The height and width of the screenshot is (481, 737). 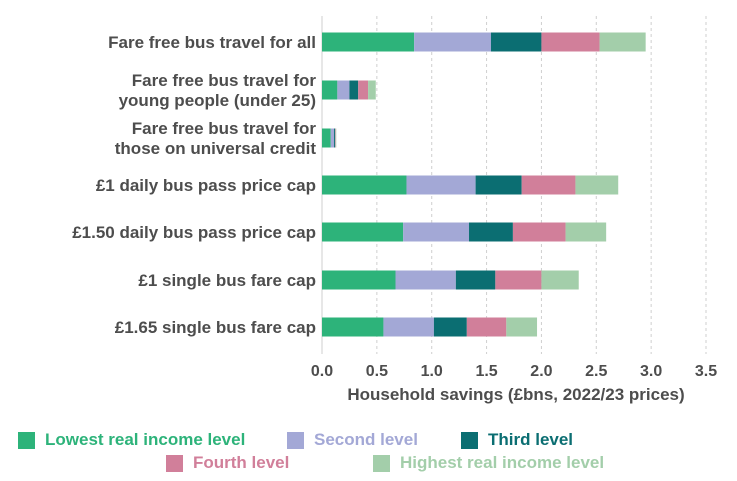 What do you see at coordinates (194, 232) in the screenshot?
I see `category-label: £1.50 daily bus pass price cap` at bounding box center [194, 232].